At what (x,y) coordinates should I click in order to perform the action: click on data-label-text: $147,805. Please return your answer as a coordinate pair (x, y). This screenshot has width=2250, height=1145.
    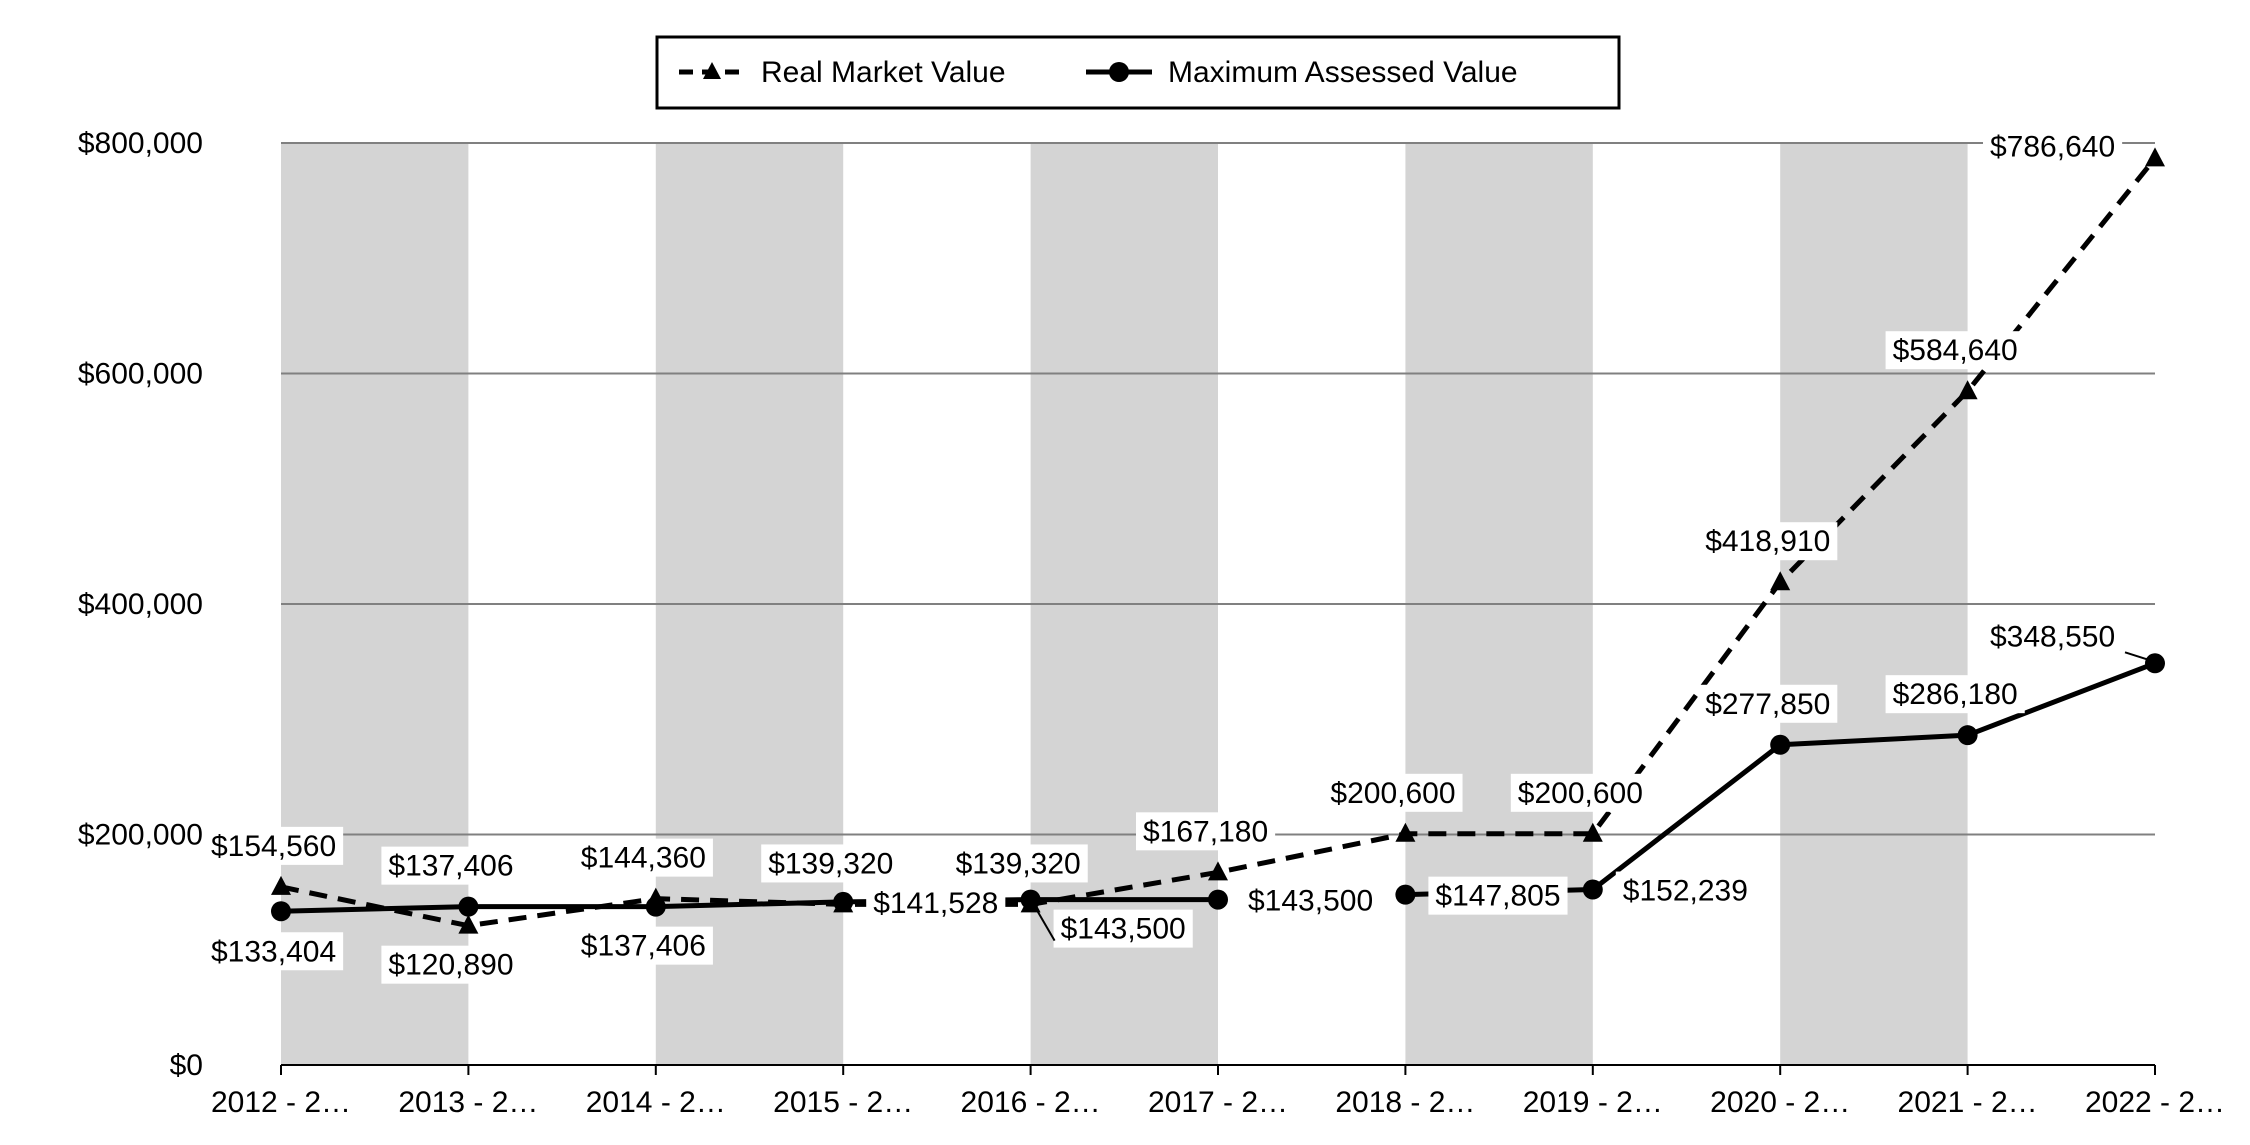
    Looking at the image, I should click on (1497, 896).